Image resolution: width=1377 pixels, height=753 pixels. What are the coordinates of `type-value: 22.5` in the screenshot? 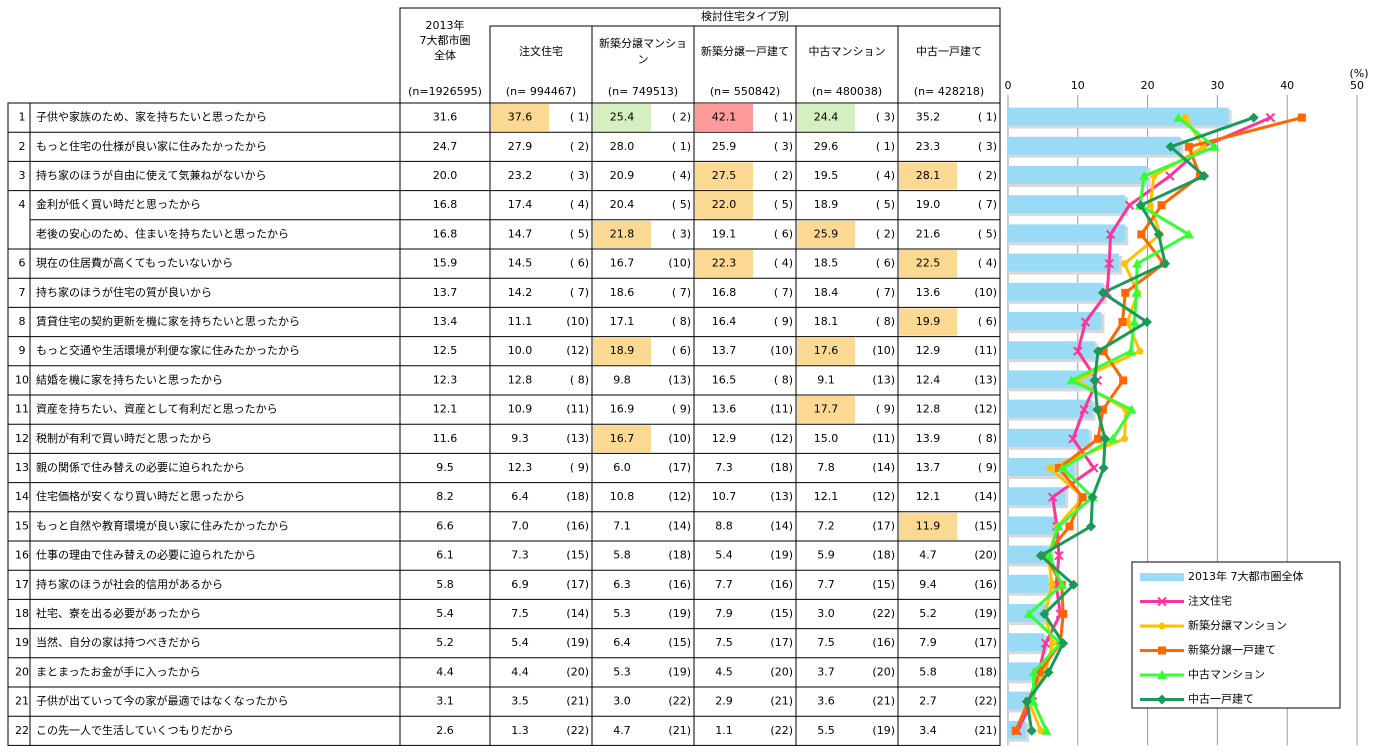 It's located at (928, 263).